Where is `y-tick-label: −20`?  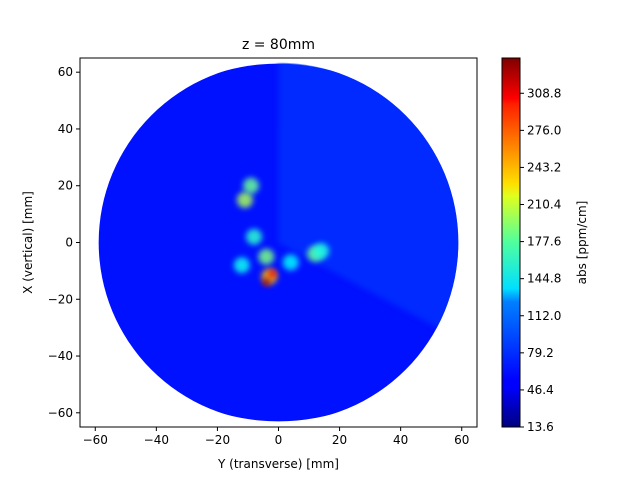 y-tick-label: −20 is located at coordinates (60, 299).